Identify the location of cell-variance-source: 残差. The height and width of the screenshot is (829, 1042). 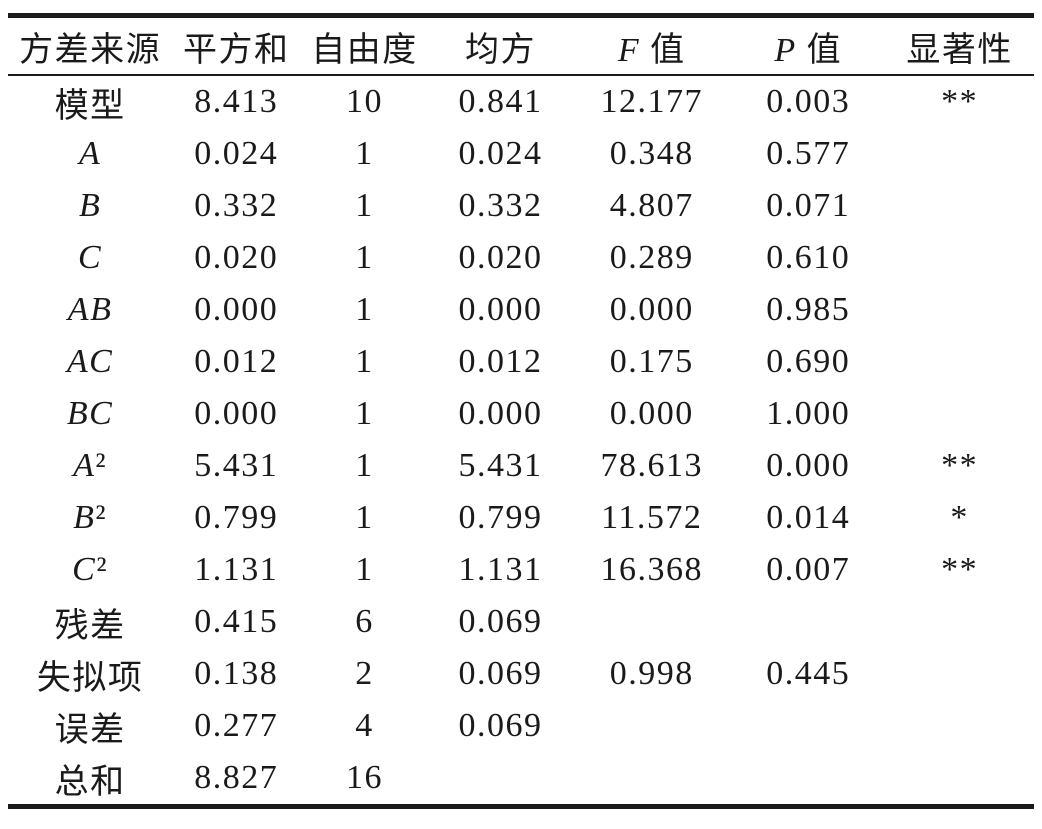
(90, 626).